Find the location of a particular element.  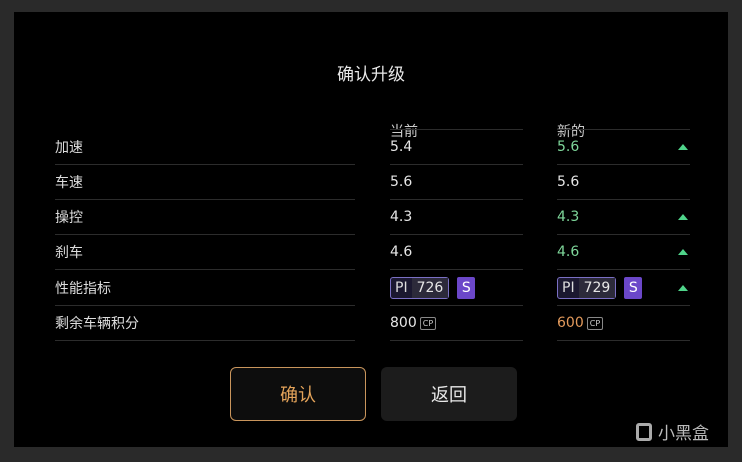

pi-value: 729 is located at coordinates (597, 287).